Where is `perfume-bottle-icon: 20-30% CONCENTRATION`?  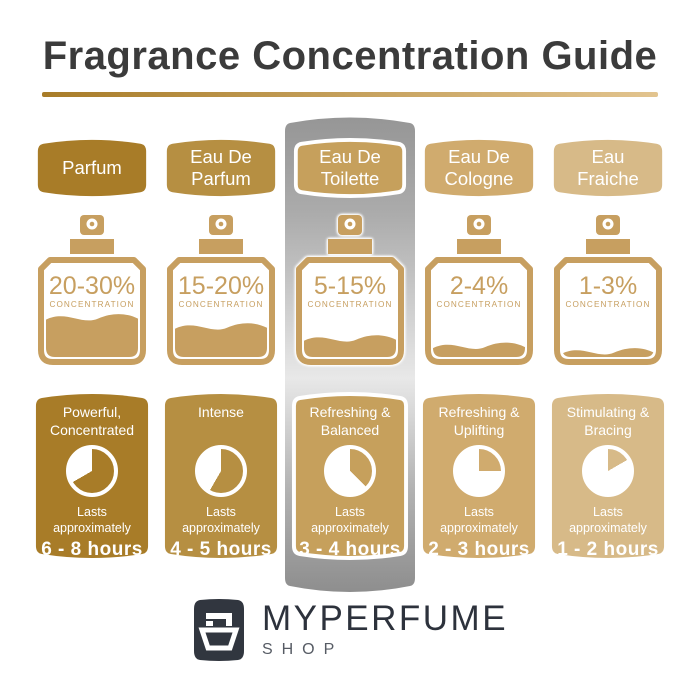 perfume-bottle-icon: 20-30% CONCENTRATION is located at coordinates (92, 290).